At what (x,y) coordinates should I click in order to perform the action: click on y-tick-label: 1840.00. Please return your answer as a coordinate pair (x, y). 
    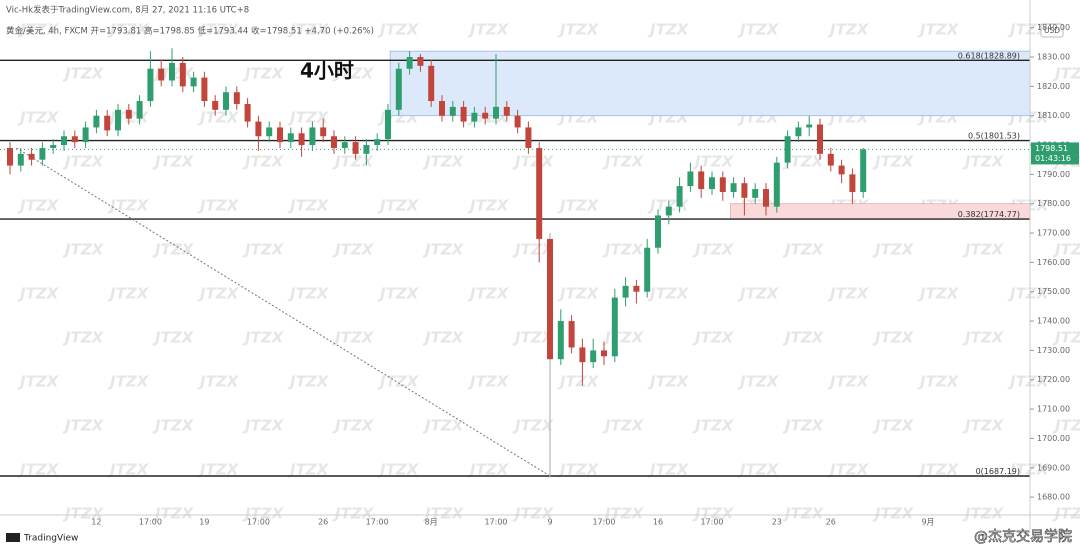
    Looking at the image, I should click on (1053, 27).